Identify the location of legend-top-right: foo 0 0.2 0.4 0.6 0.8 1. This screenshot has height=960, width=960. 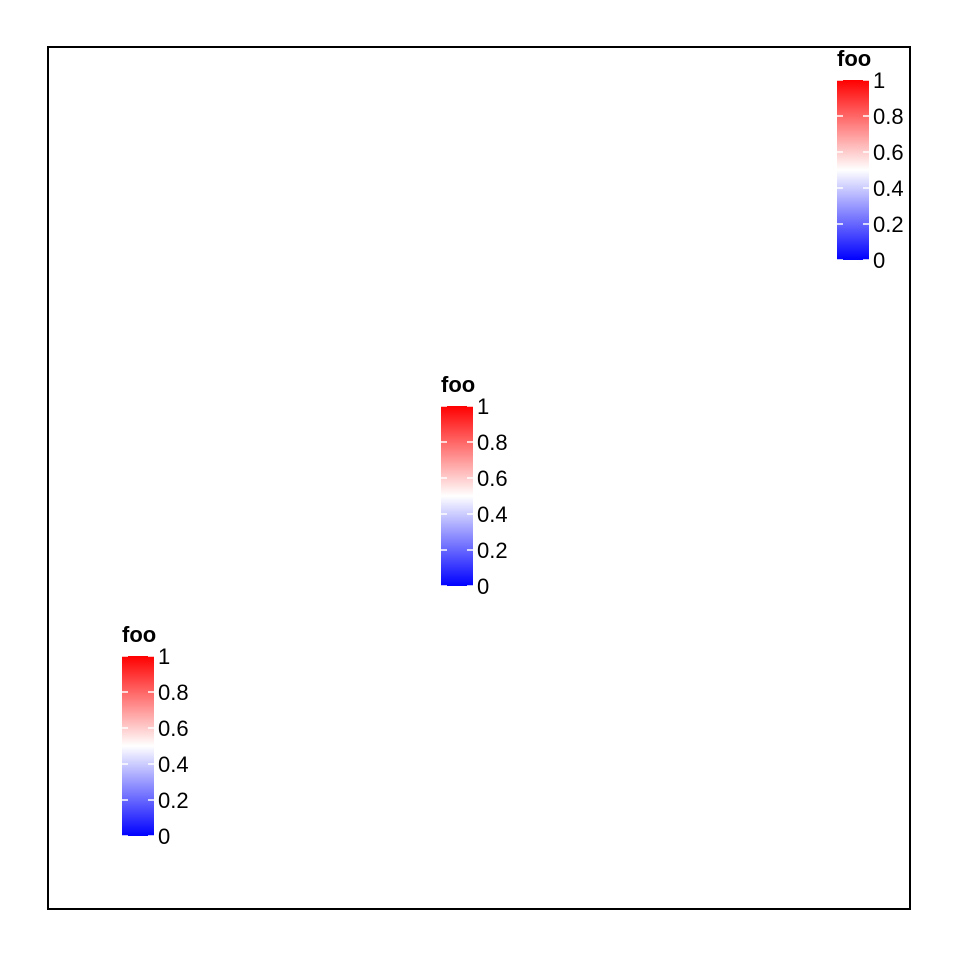
(882, 168).